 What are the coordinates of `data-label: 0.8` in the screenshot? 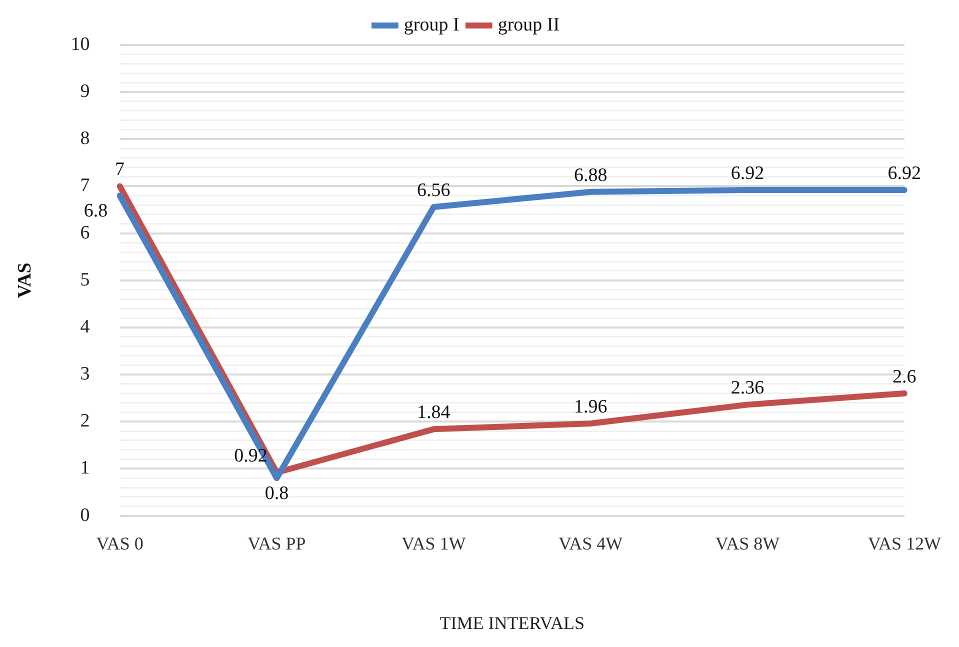 It's located at (276, 493).